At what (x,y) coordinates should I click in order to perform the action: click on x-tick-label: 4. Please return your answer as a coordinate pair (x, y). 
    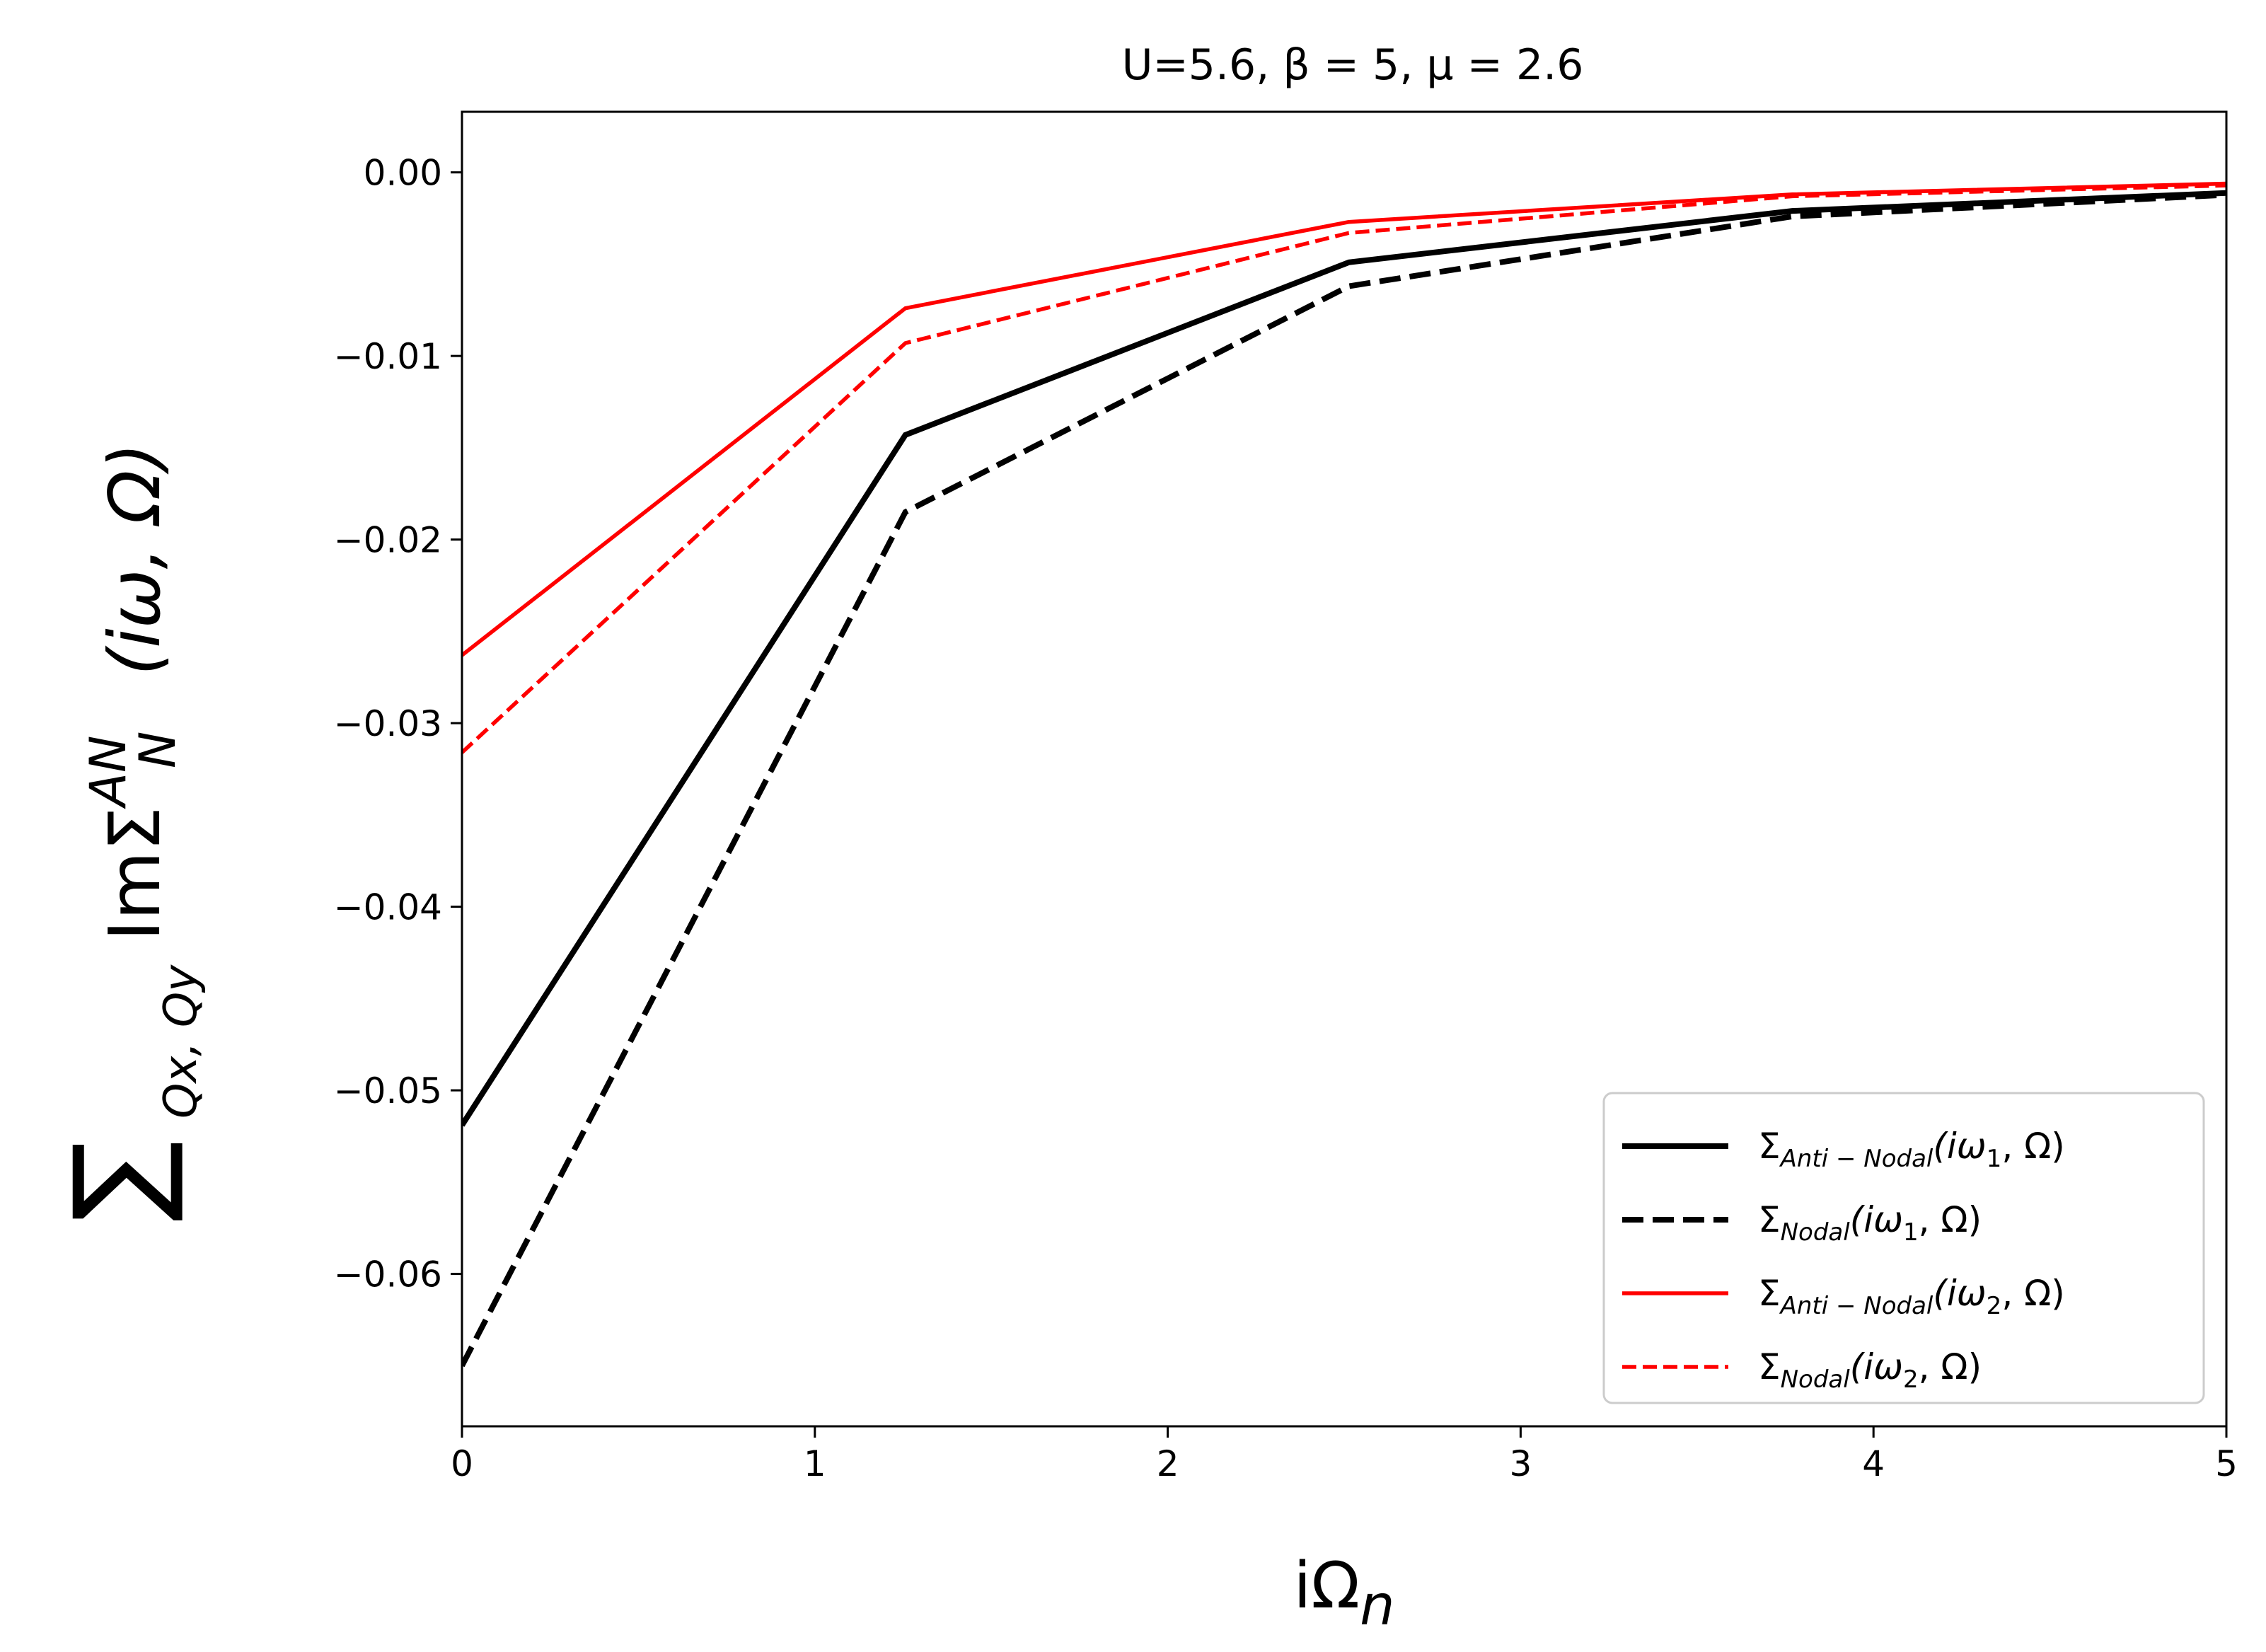
    Looking at the image, I should click on (1873, 1463).